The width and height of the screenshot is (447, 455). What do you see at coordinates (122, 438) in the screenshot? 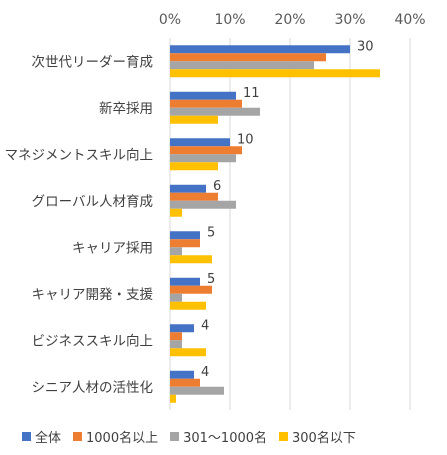
I see `legend-label: 1000名以上` at bounding box center [122, 438].